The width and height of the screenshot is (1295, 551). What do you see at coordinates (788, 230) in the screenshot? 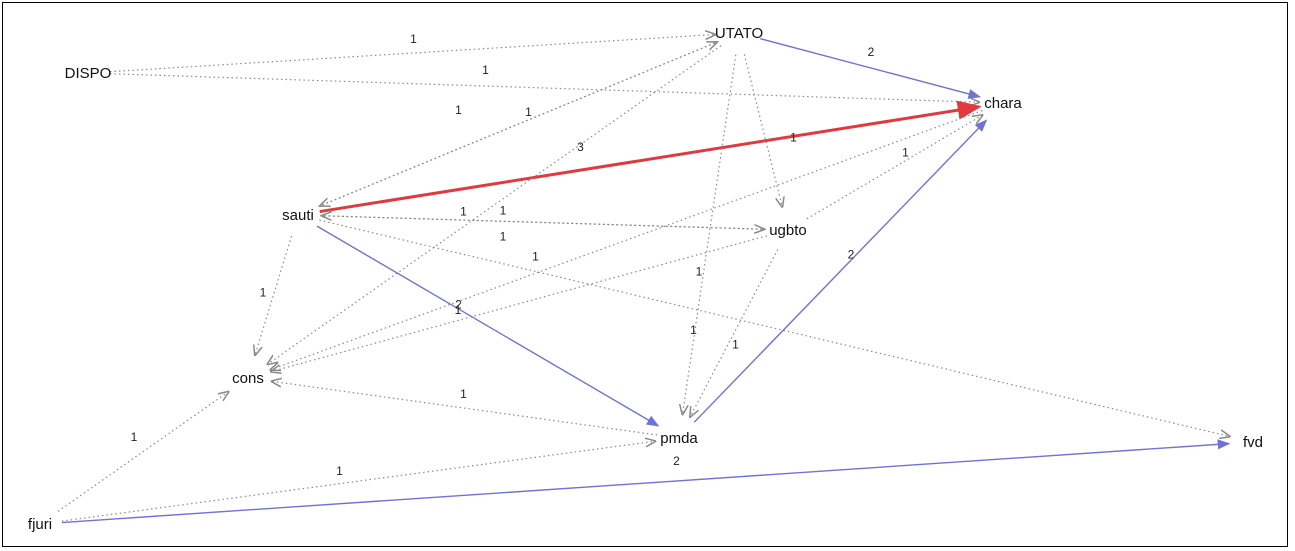
I see `node-ugbto: ugbto` at bounding box center [788, 230].